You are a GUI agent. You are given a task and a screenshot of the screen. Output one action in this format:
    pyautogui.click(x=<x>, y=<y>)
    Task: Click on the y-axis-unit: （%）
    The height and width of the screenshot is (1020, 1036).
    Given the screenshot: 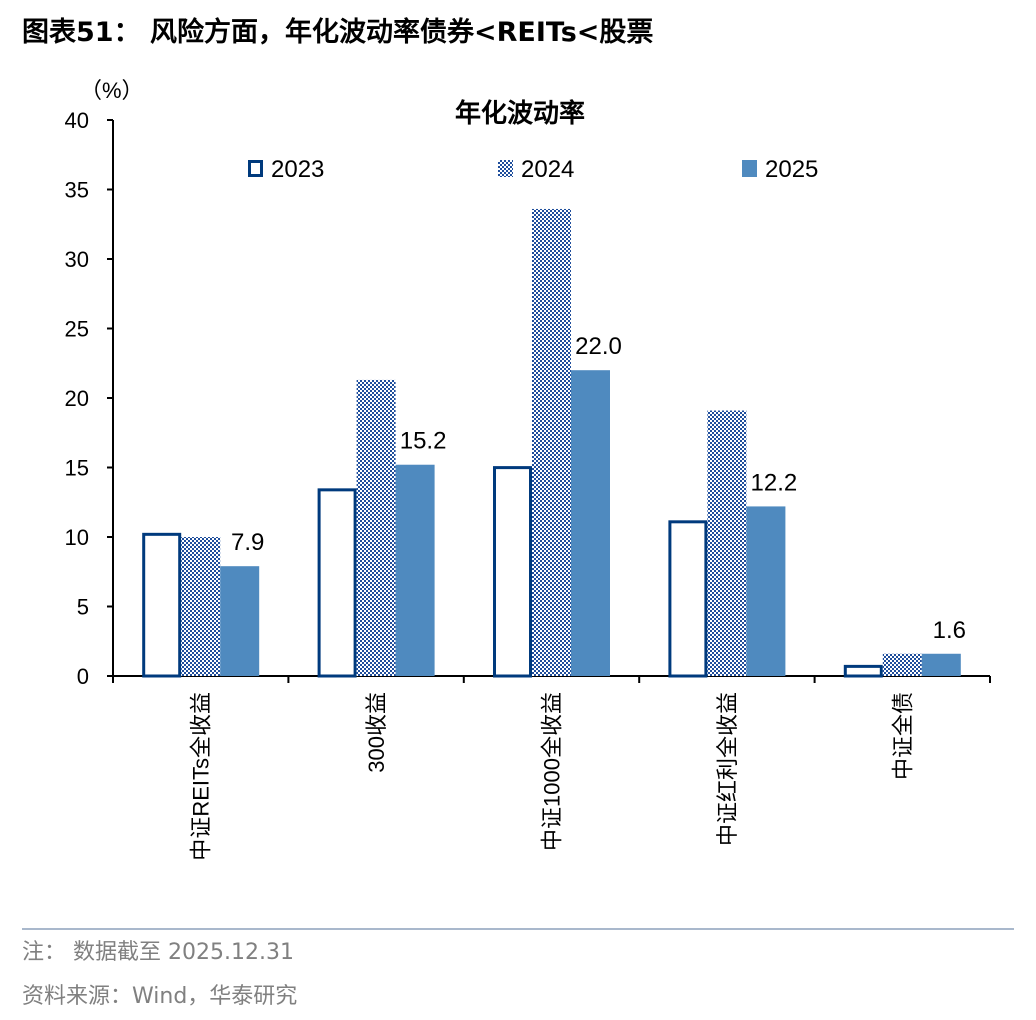 What is the action you would take?
    pyautogui.click(x=112, y=90)
    